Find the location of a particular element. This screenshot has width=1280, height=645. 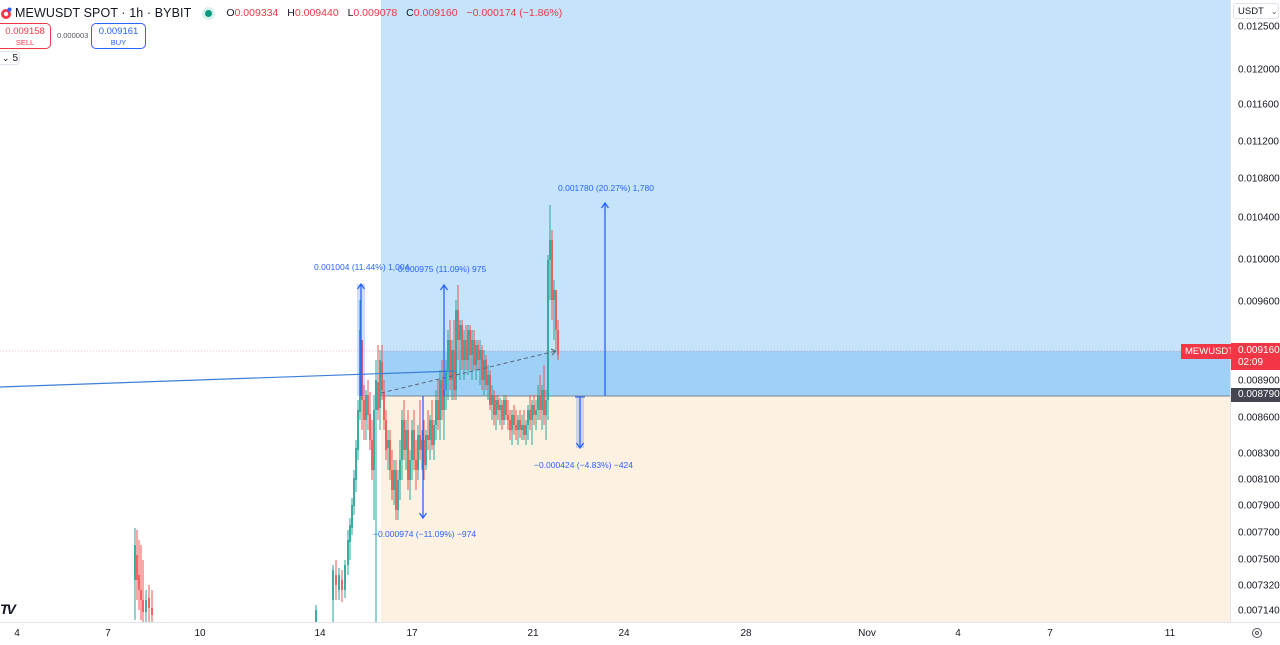

open-value: 0.009334 is located at coordinates (256, 13).